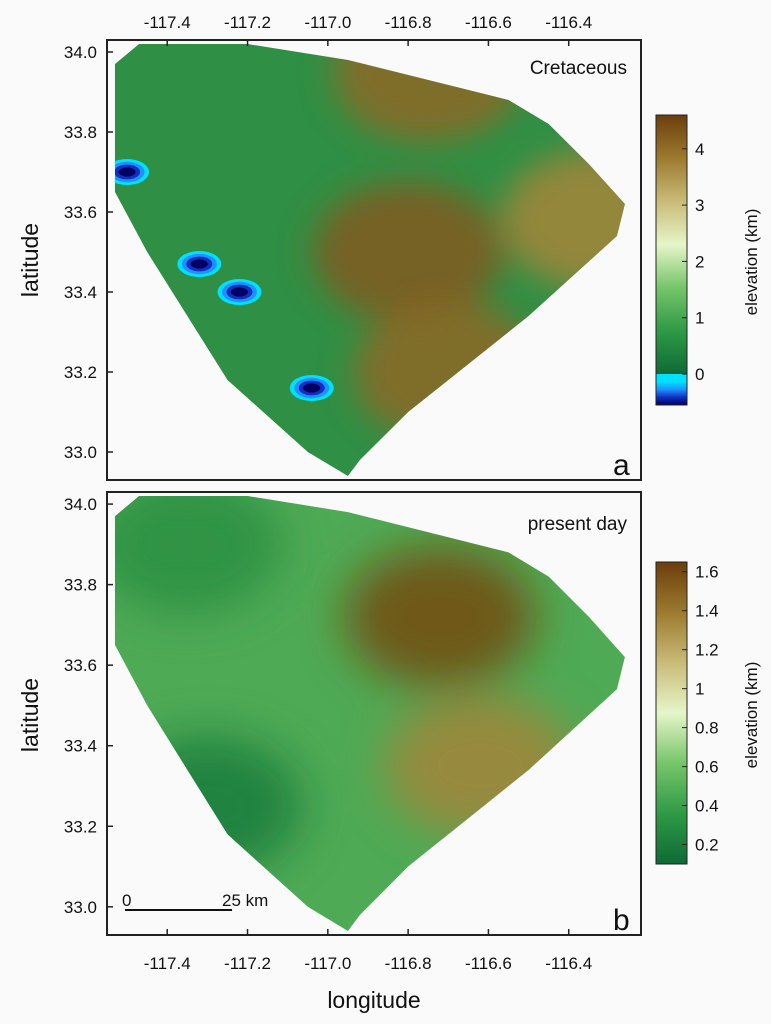 The height and width of the screenshot is (1024, 771). What do you see at coordinates (621, 465) in the screenshot?
I see `panel-a-letter: a` at bounding box center [621, 465].